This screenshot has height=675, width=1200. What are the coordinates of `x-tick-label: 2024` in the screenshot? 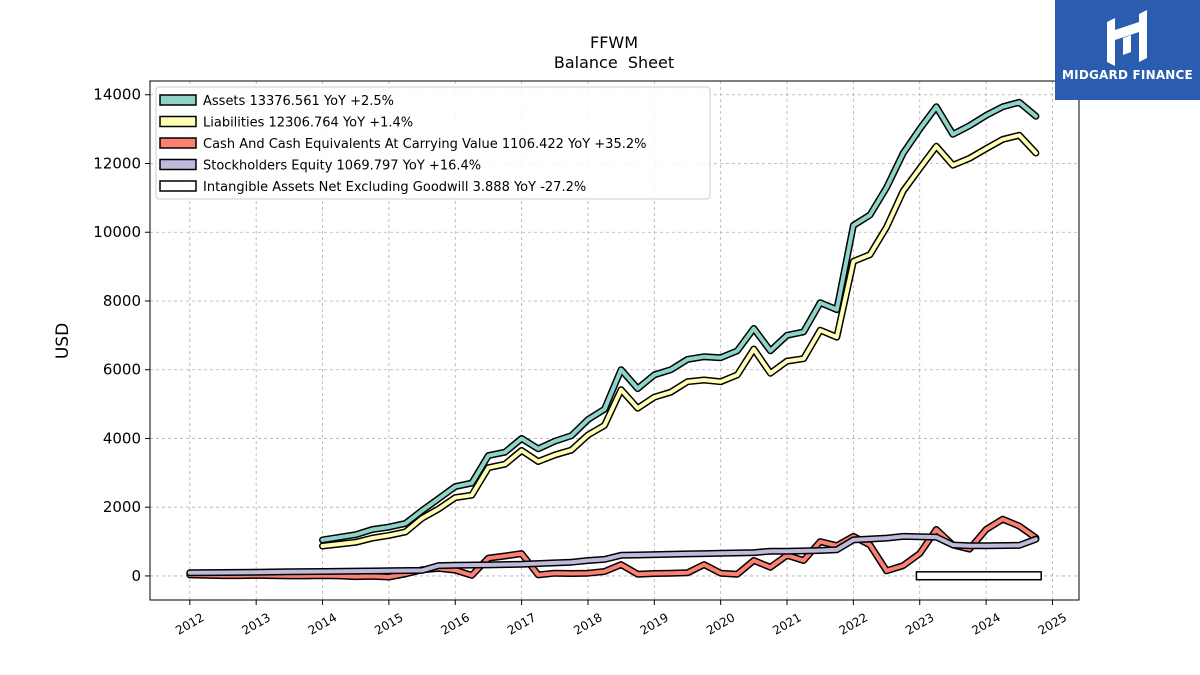 It's located at (985, 623).